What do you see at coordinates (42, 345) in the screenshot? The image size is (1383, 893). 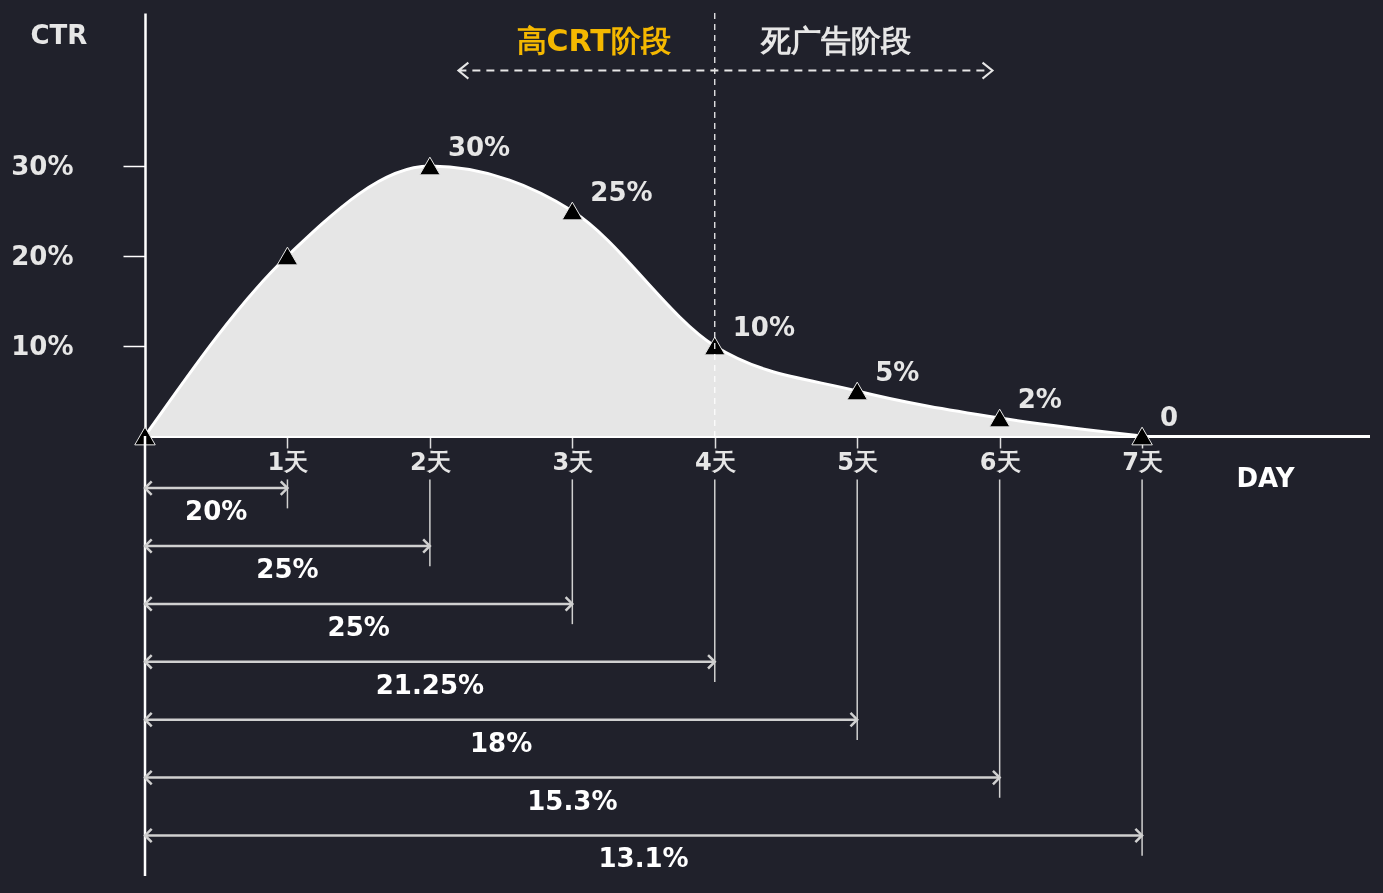 I see `y-tick-label: 10%` at bounding box center [42, 345].